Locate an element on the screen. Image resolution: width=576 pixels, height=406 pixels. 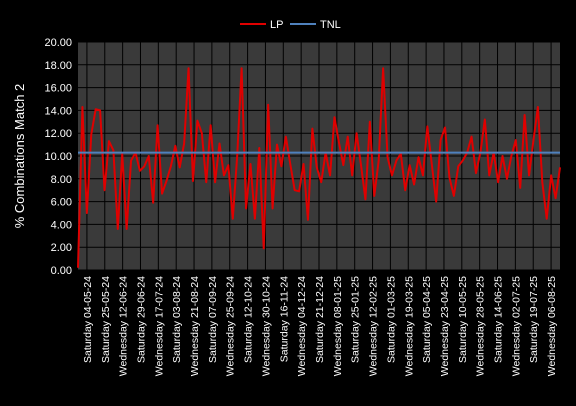
y-tick-label: 20.00 is located at coordinates (58, 43).